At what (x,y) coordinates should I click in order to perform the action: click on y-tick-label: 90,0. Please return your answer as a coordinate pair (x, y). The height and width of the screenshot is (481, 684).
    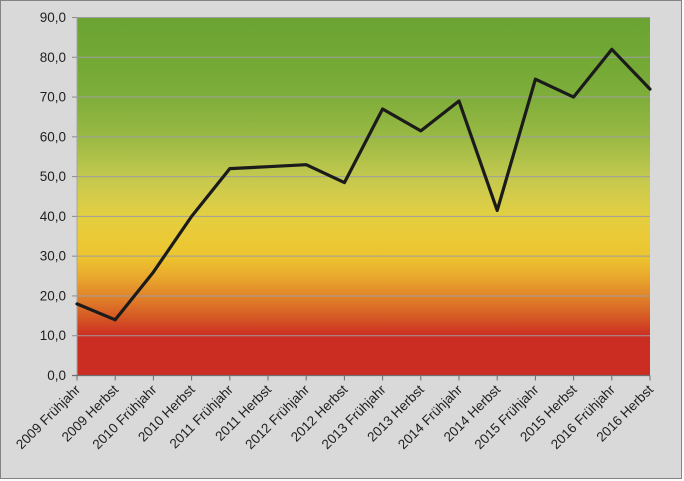
    Looking at the image, I should click on (53, 17).